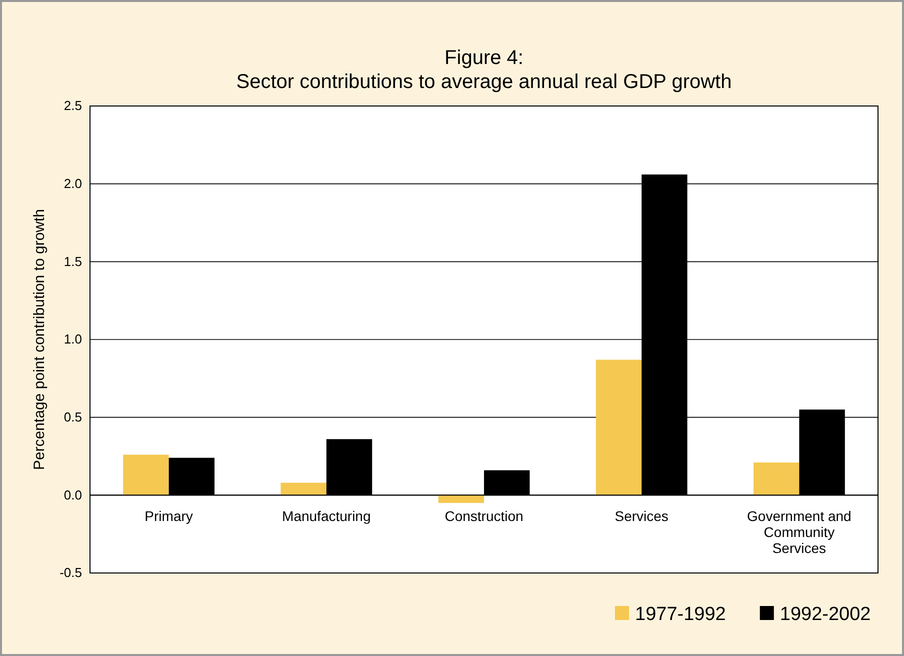 The image size is (904, 656). Describe the element at coordinates (73, 416) in the screenshot. I see `y-tick-label: 0.5` at that location.